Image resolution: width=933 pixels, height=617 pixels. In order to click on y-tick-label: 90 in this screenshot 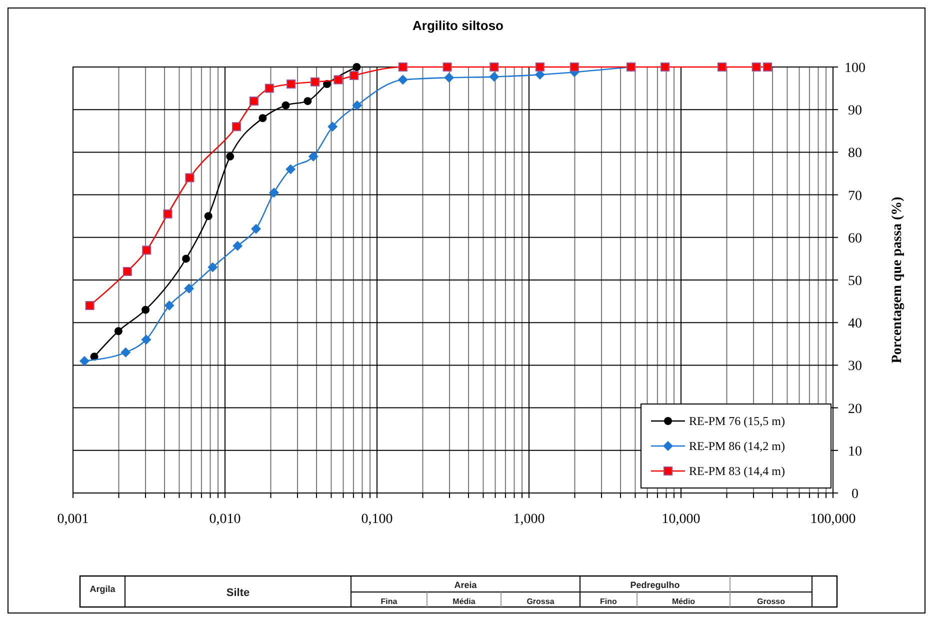, I will do `click(855, 111)`.